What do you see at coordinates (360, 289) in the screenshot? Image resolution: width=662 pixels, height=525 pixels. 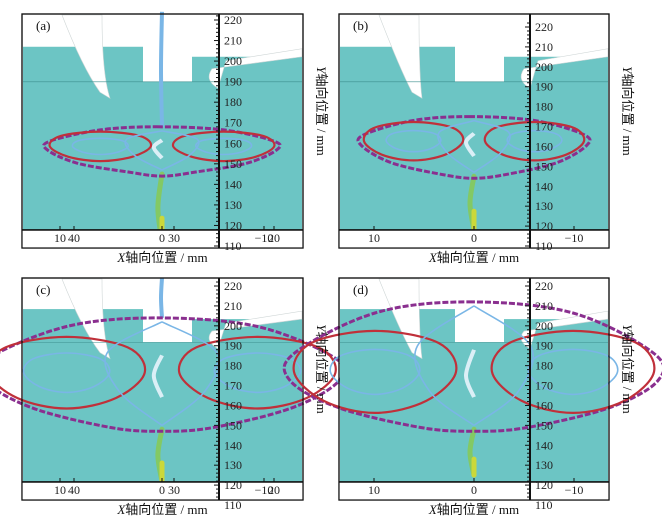 I see `panel-label: (d)` at bounding box center [360, 289].